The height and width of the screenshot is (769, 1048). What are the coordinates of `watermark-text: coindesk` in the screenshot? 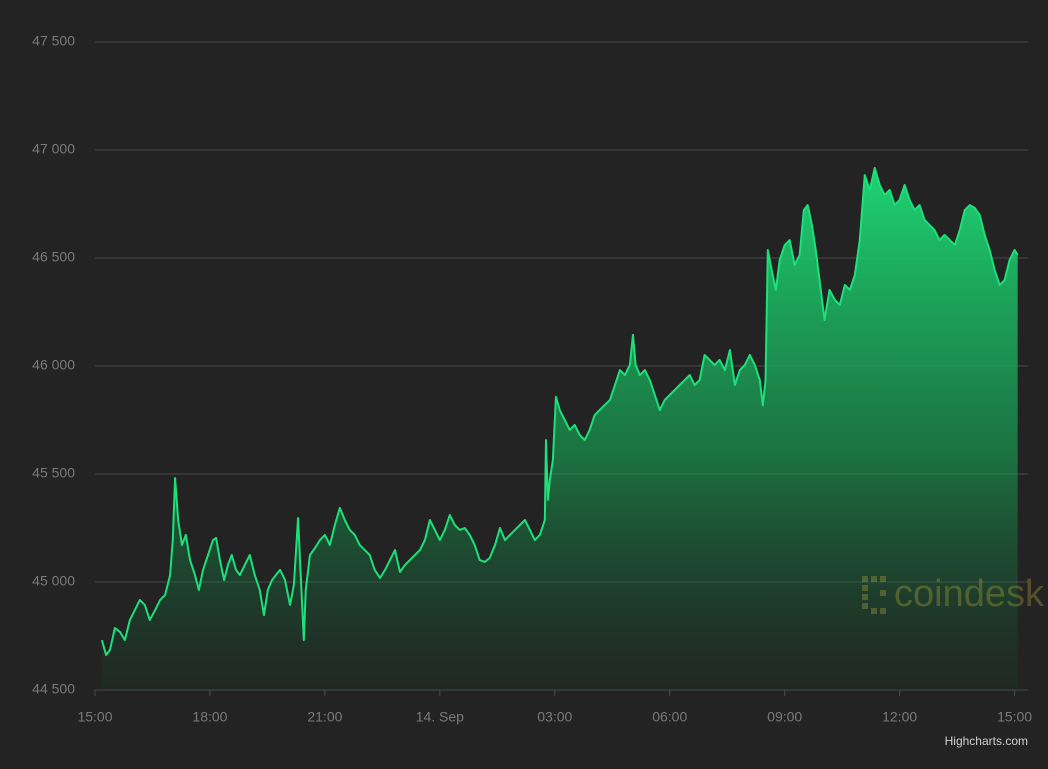 It's located at (969, 594).